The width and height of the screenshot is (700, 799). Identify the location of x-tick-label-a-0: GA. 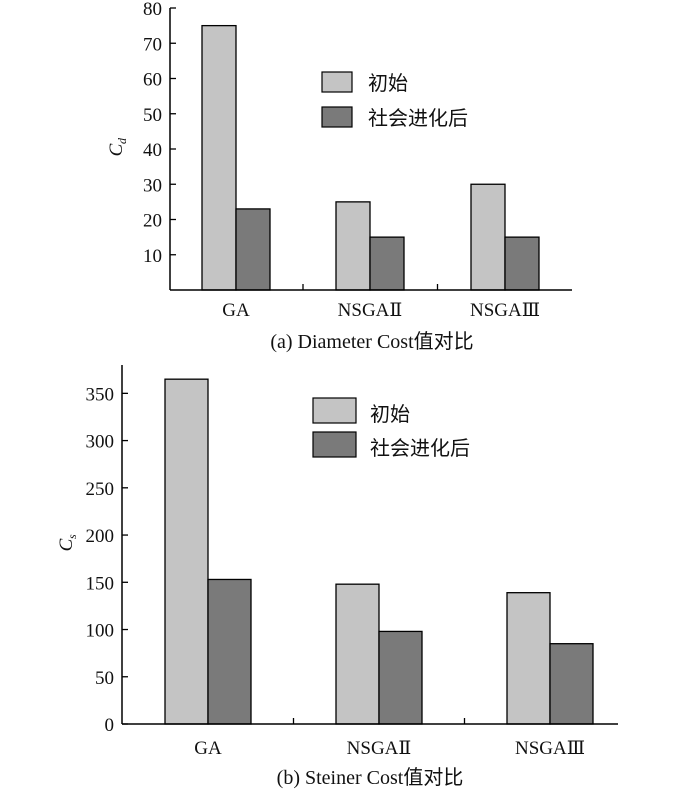
(236, 310).